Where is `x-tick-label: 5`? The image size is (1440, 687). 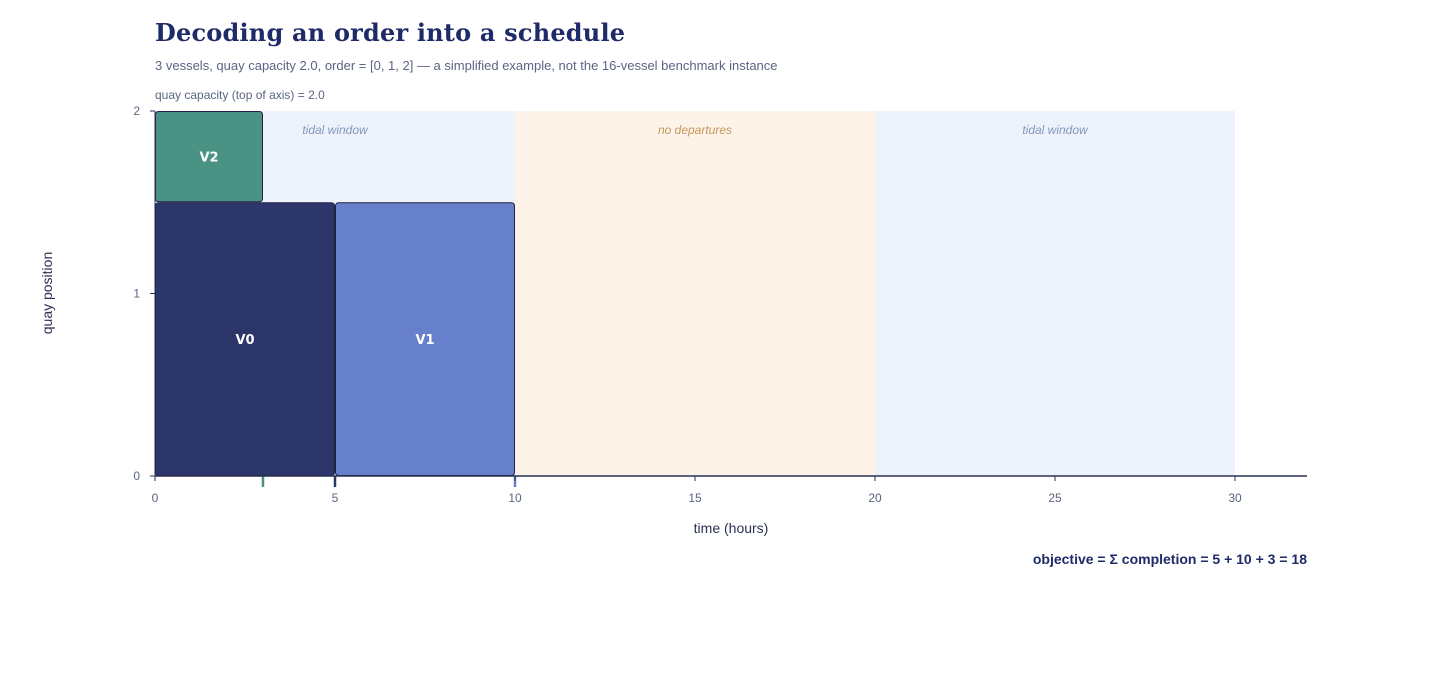
x-tick-label: 5 is located at coordinates (335, 498).